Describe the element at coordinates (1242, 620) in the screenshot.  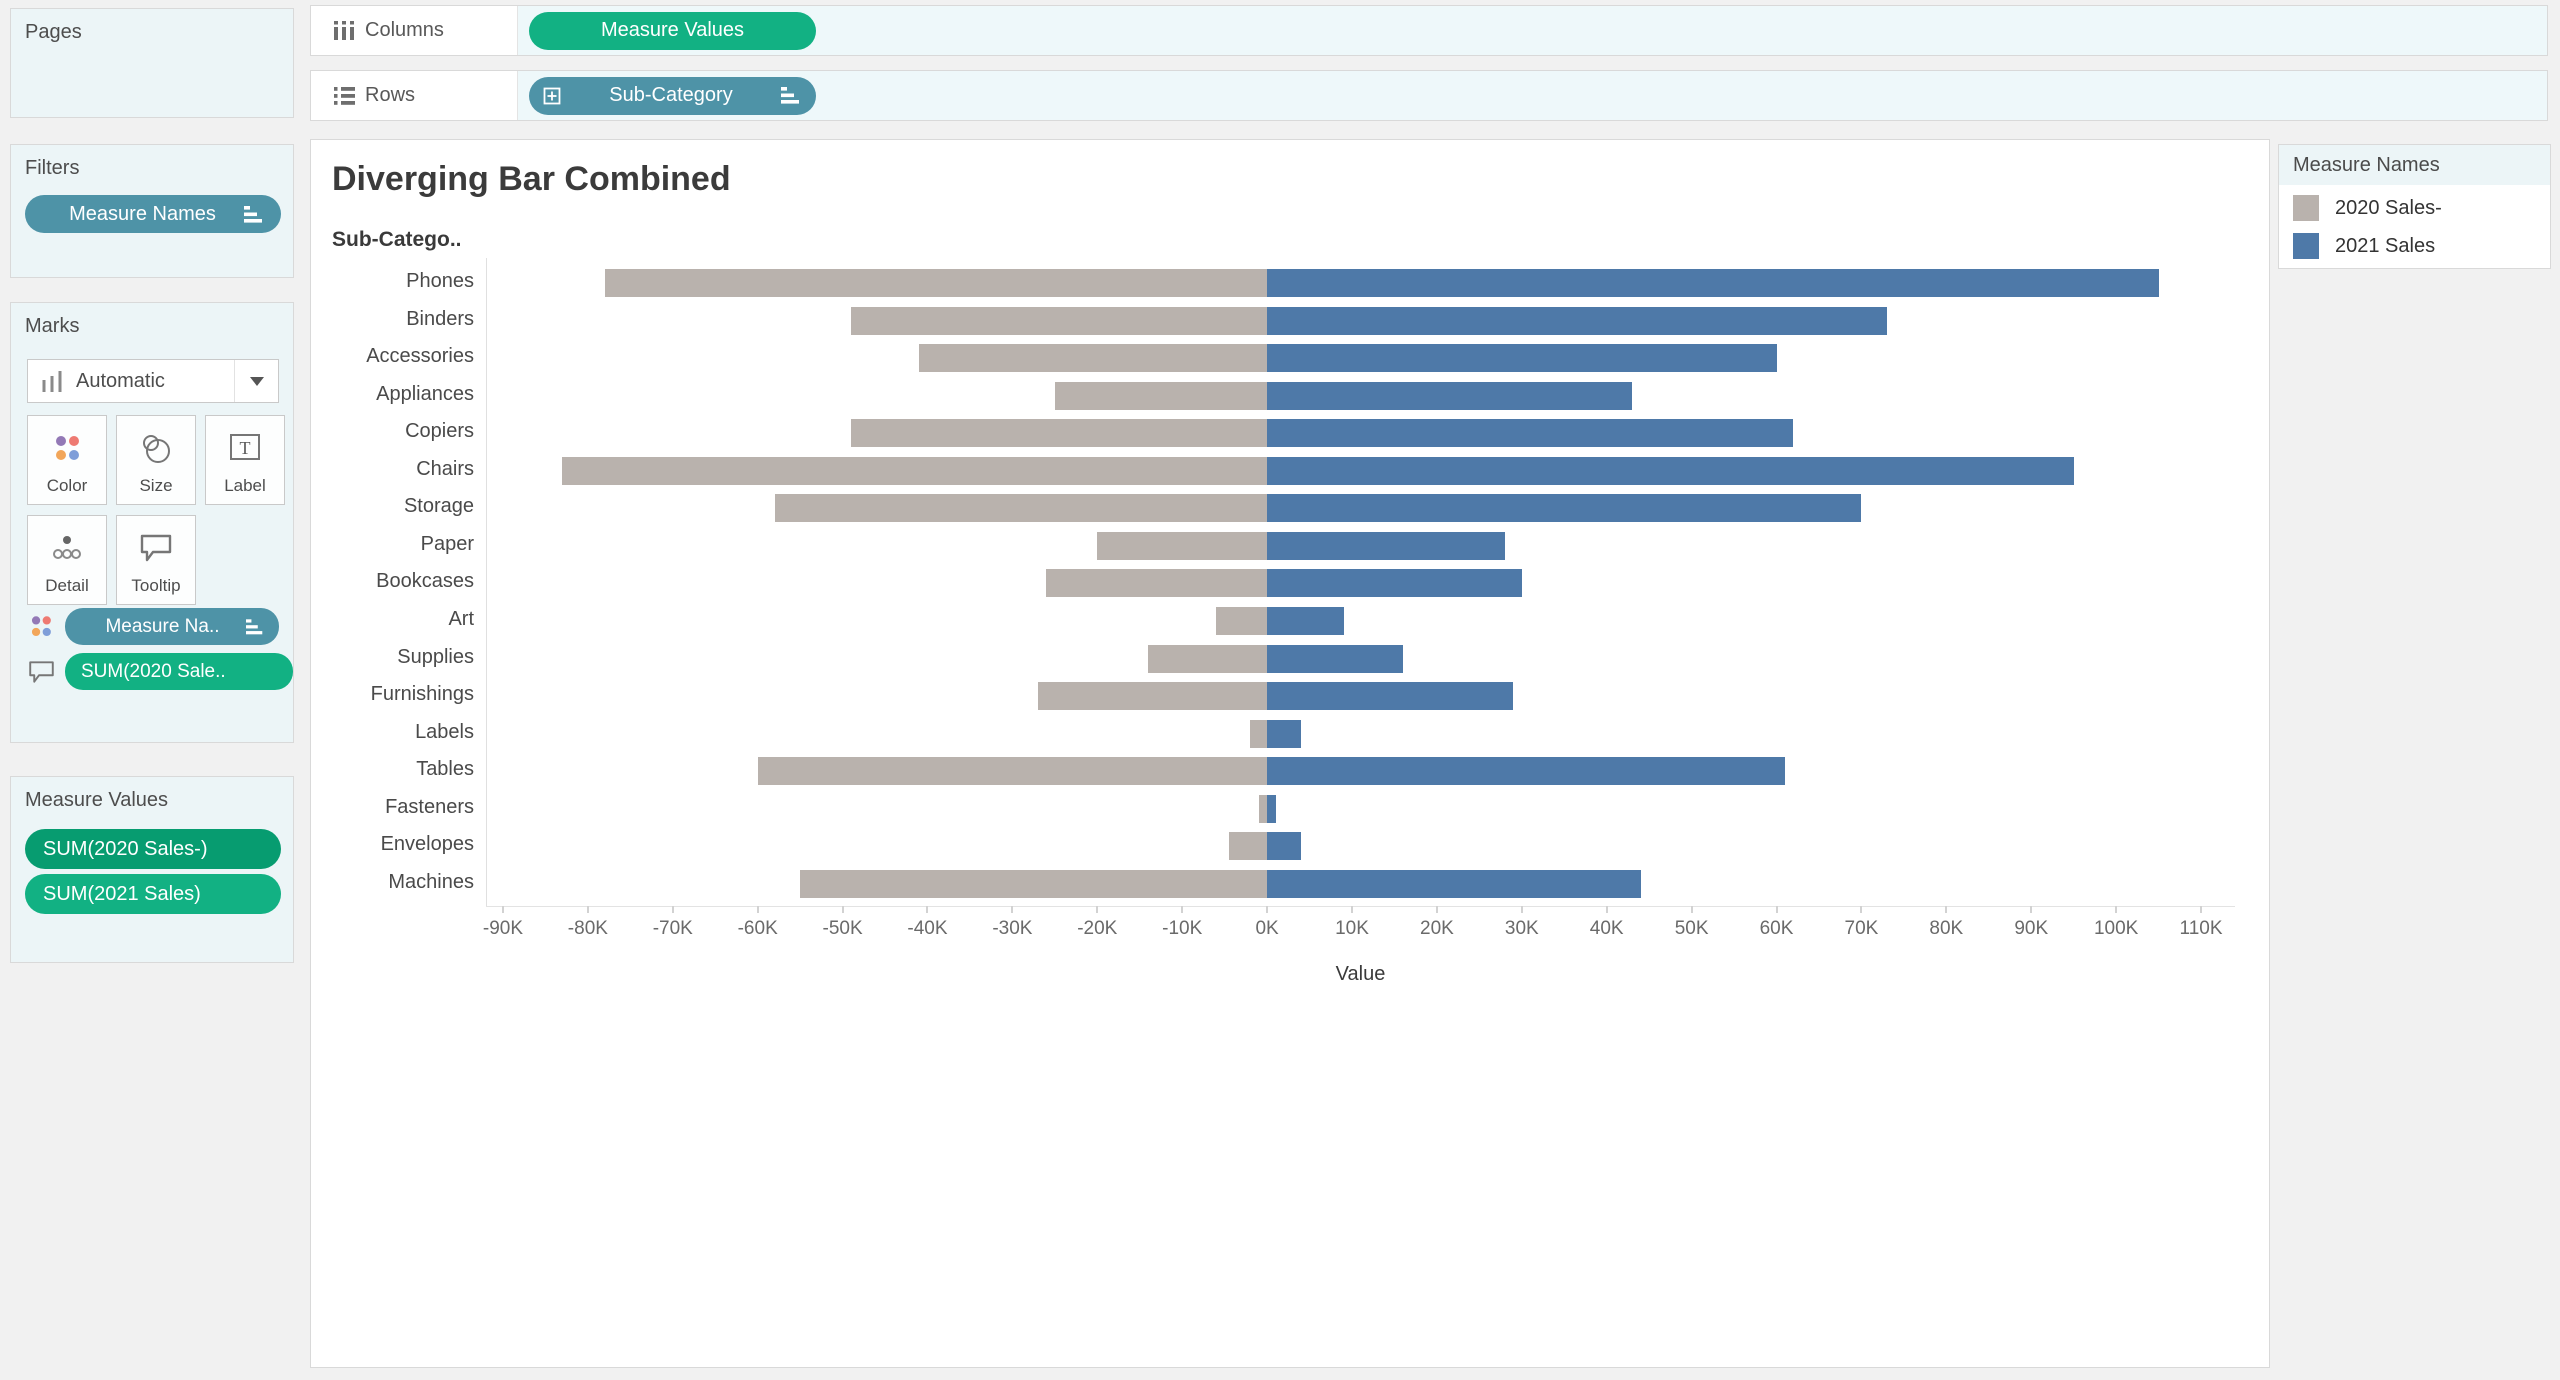
I see `bar-2020-sales-art` at that location.